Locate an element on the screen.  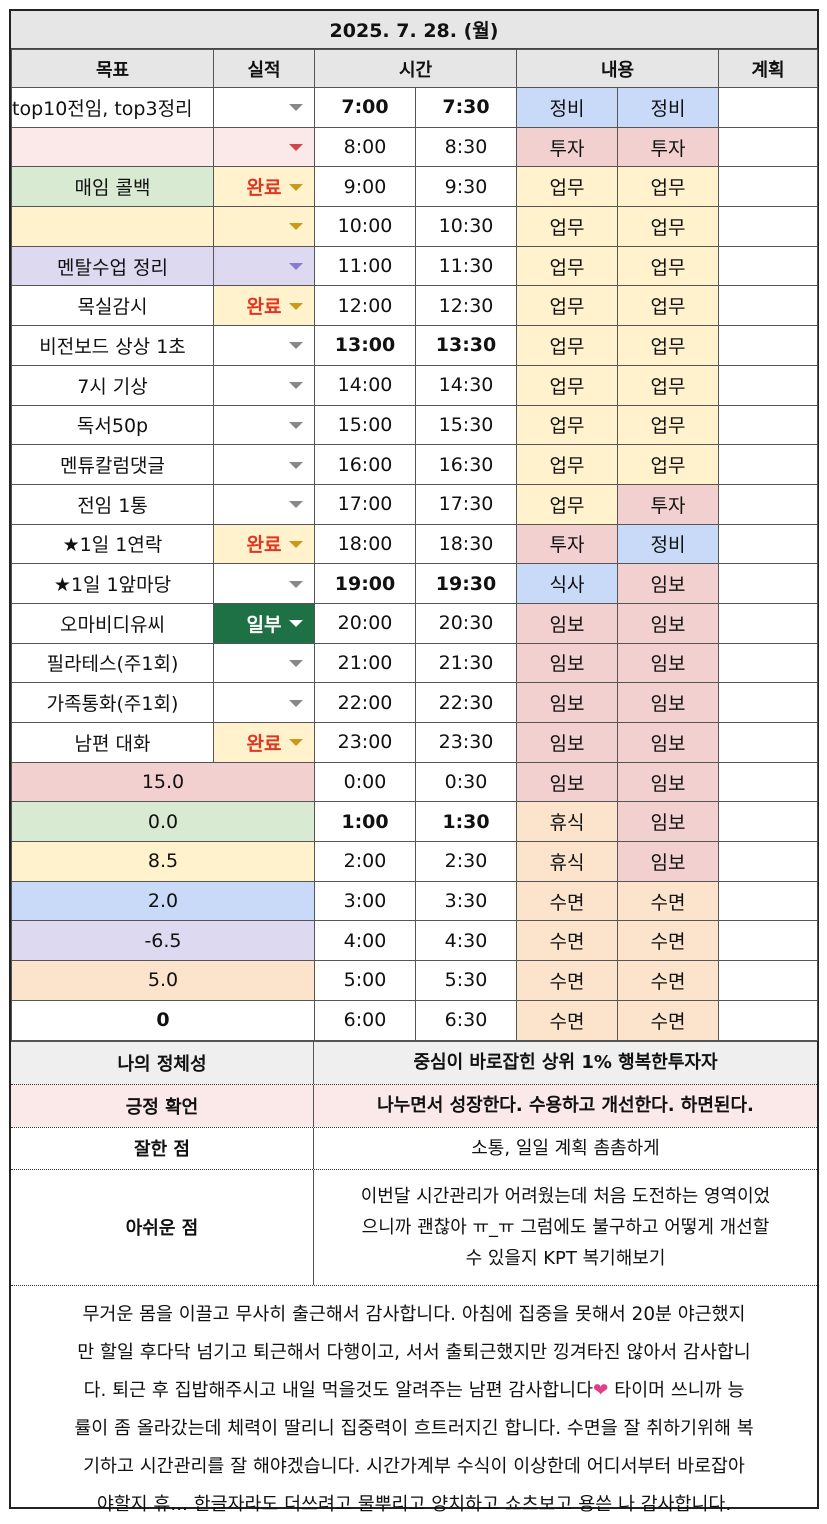
content-second-half: 투자 is located at coordinates (668, 504).